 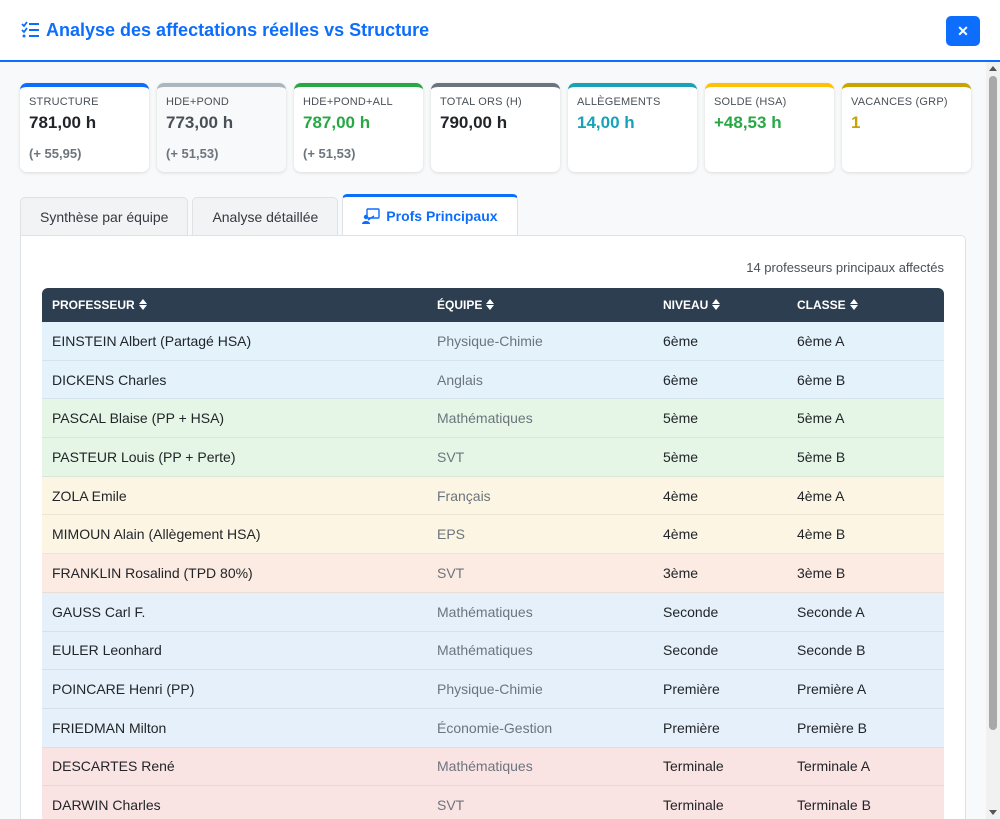 I want to click on cell-classe: 4ème B, so click(x=865, y=535).